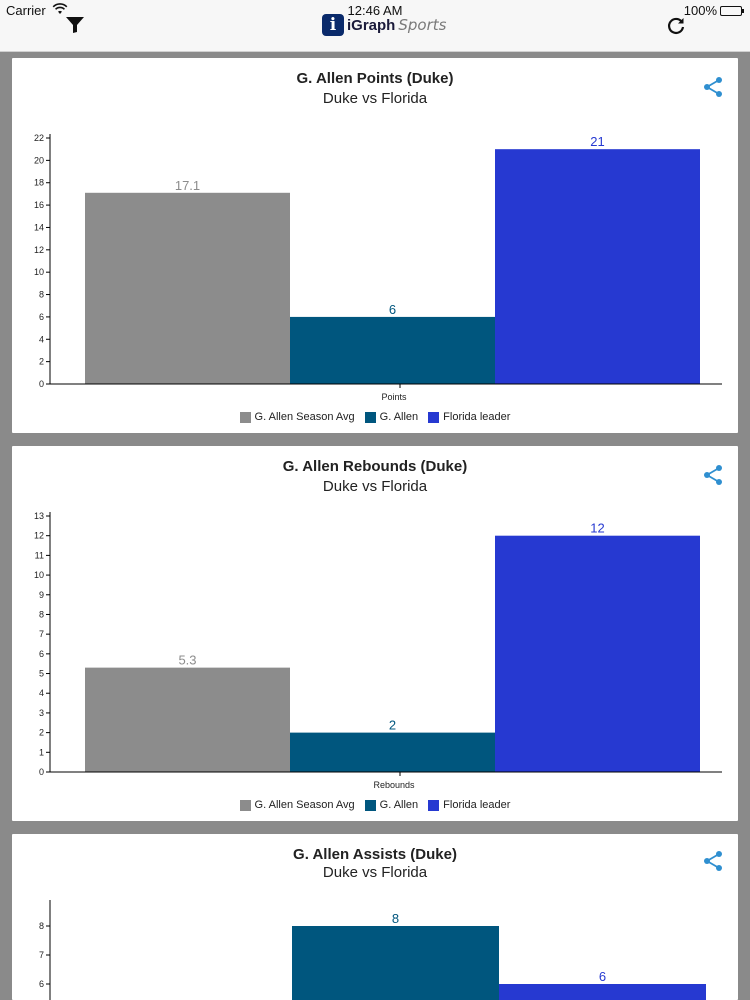  I want to click on y-tick-label: 20, so click(39, 160).